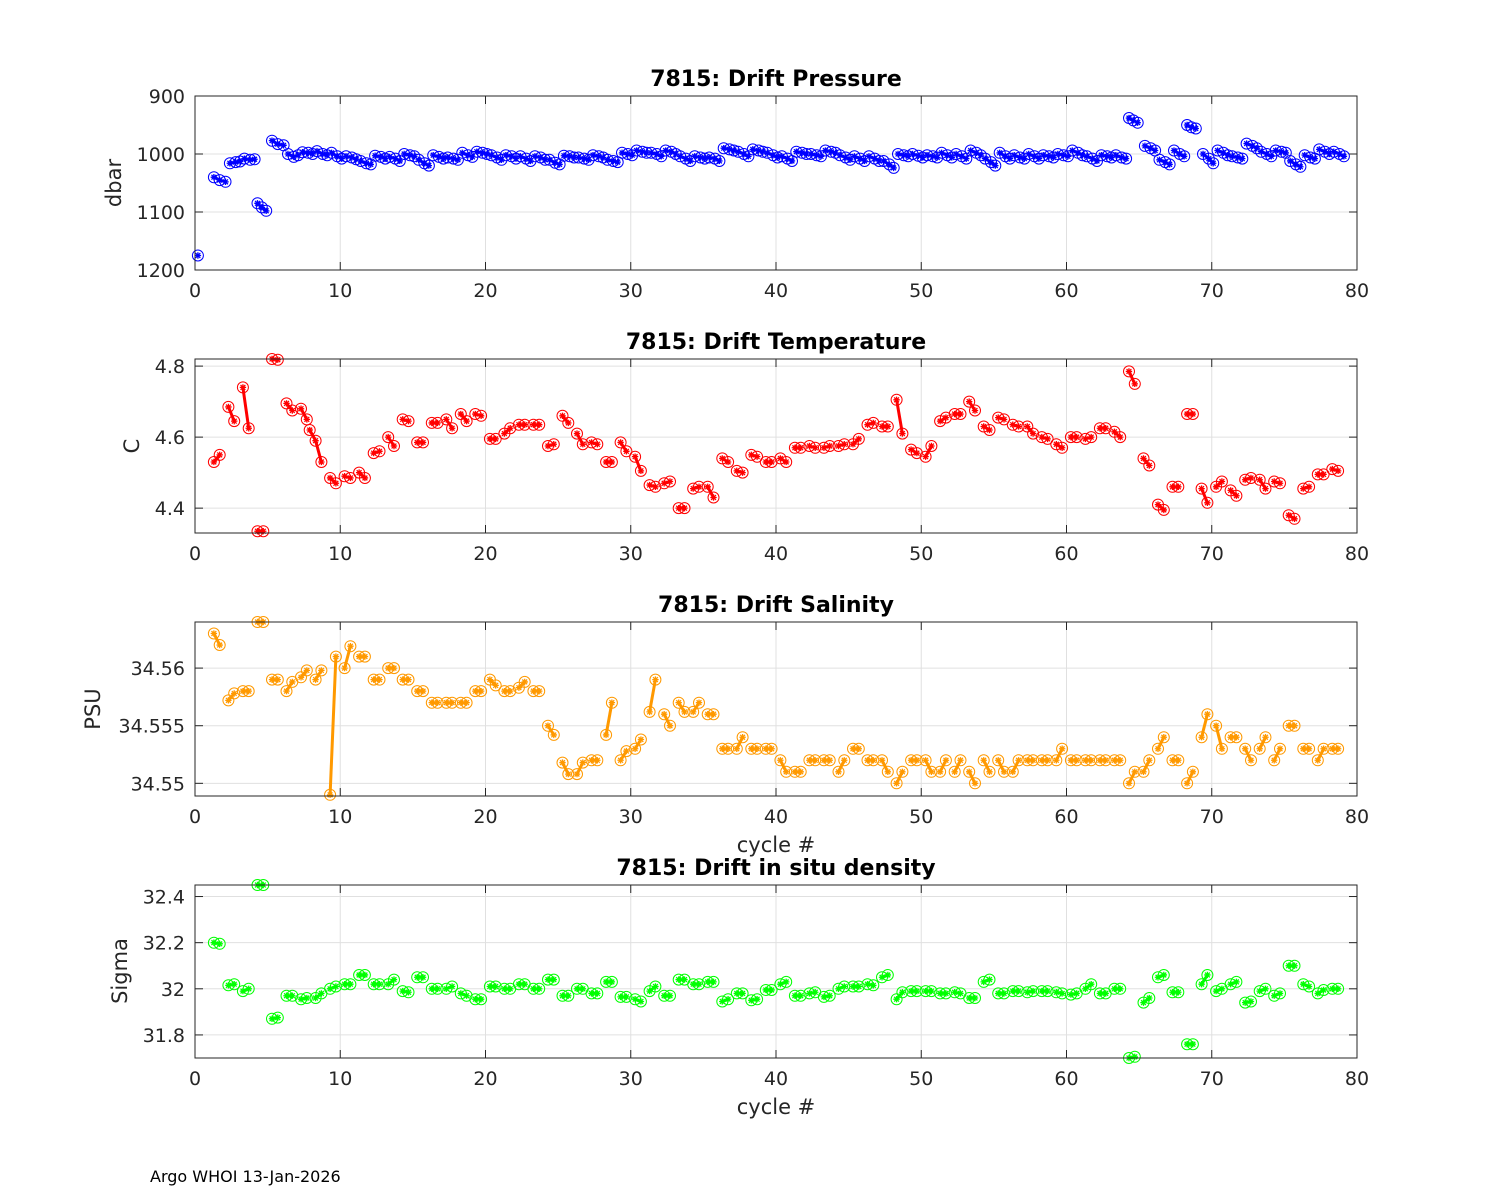 Image resolution: width=1500 pixels, height=1200 pixels. Describe the element at coordinates (776, 1107) in the screenshot. I see `density-x-label: cycle #` at that location.